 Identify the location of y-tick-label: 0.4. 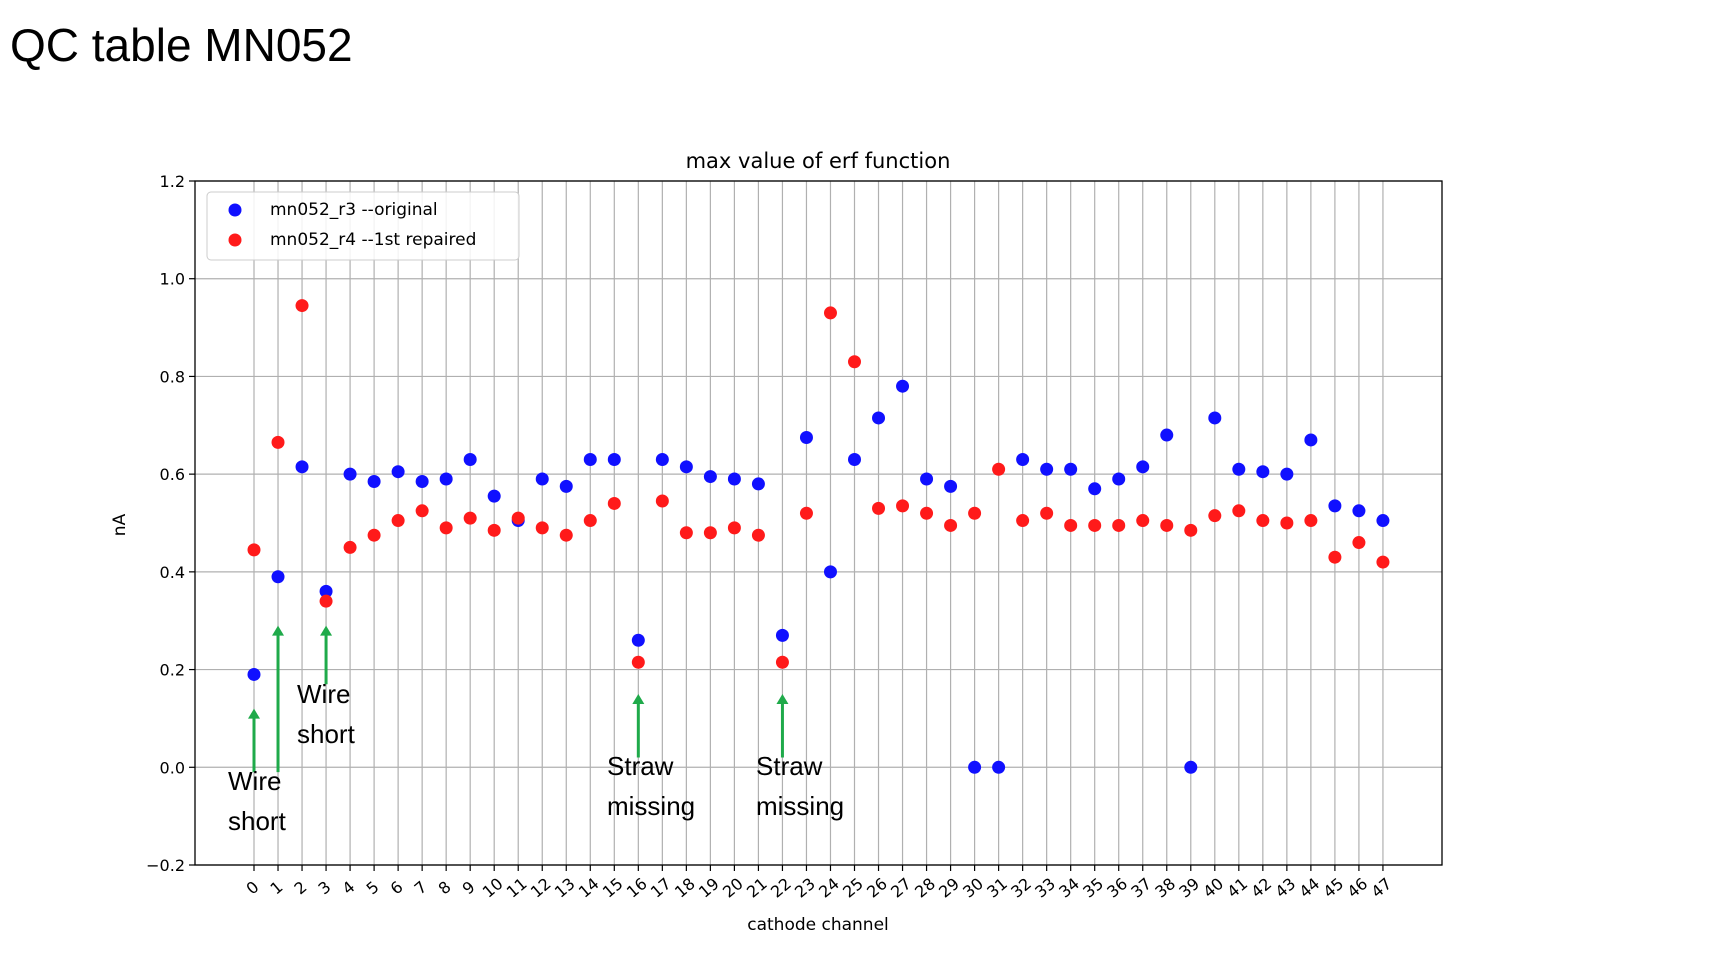
(172, 572).